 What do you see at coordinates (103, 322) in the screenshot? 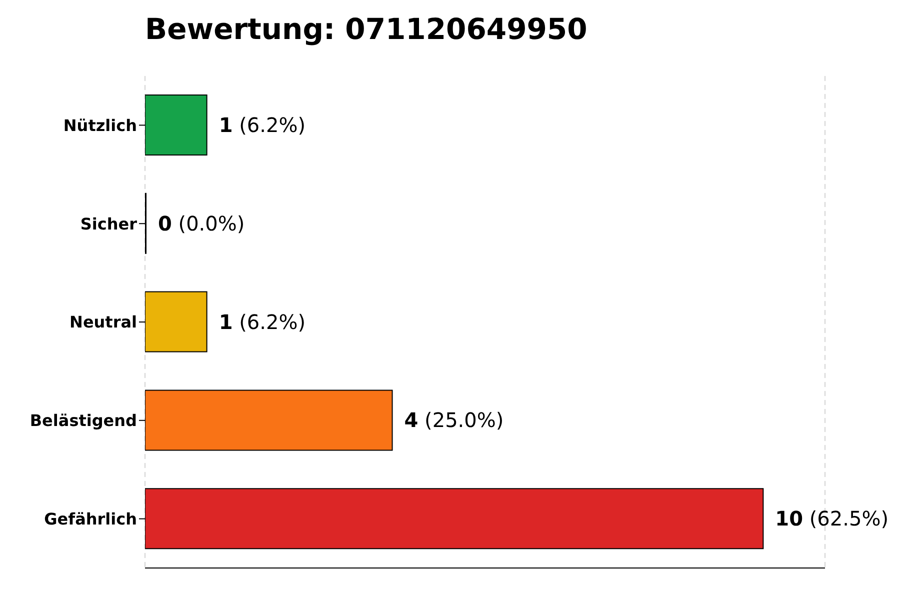
I see `y-tick-label: Neutral` at bounding box center [103, 322].